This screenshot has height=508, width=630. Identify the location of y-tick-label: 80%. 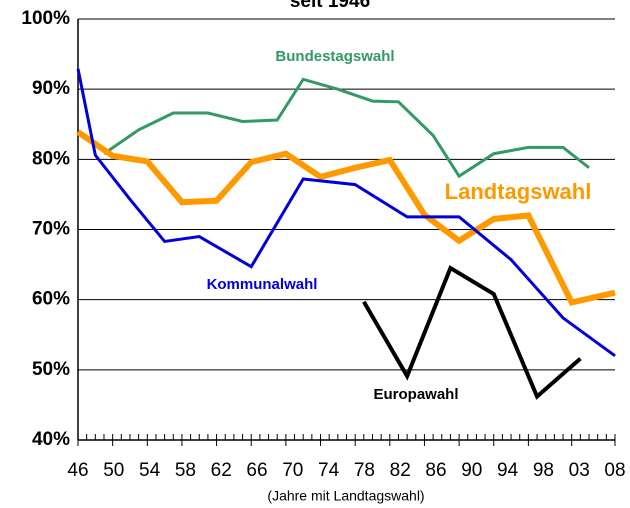
(51, 158).